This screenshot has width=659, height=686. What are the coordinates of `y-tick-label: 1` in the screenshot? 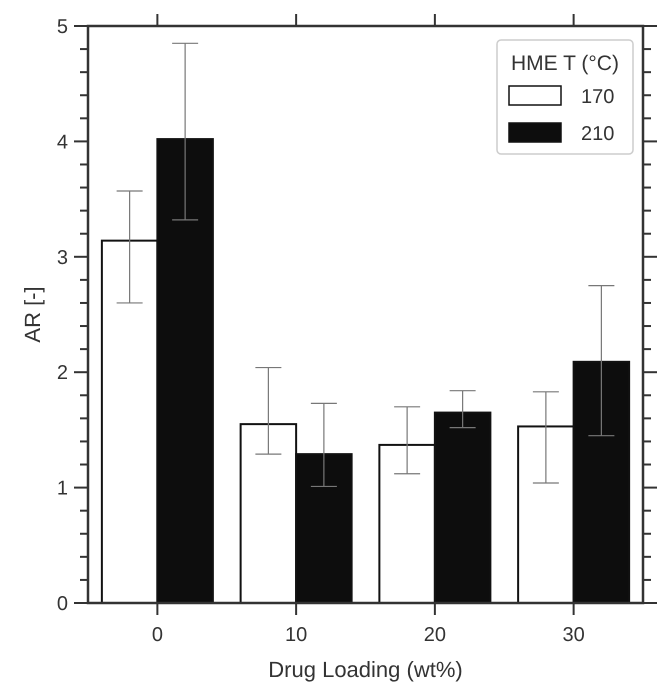 It's located at (62, 489).